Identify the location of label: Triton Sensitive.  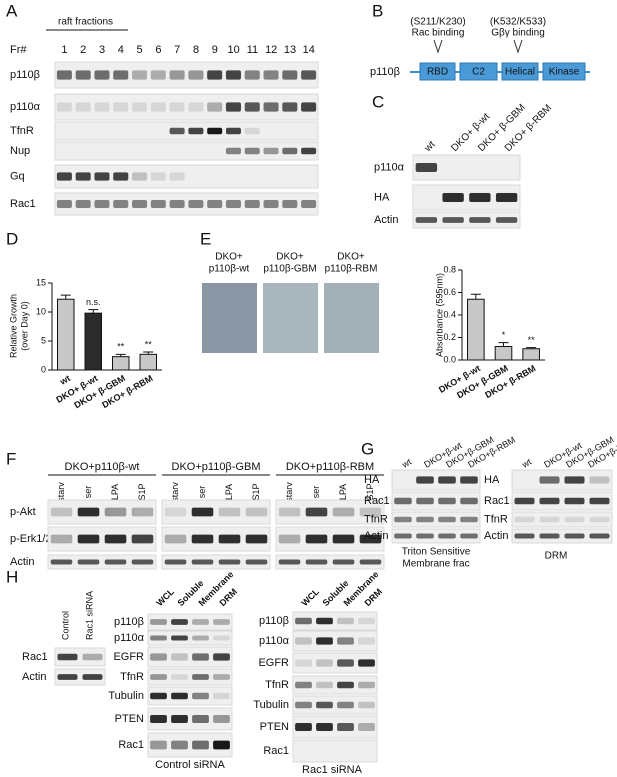
(436, 552).